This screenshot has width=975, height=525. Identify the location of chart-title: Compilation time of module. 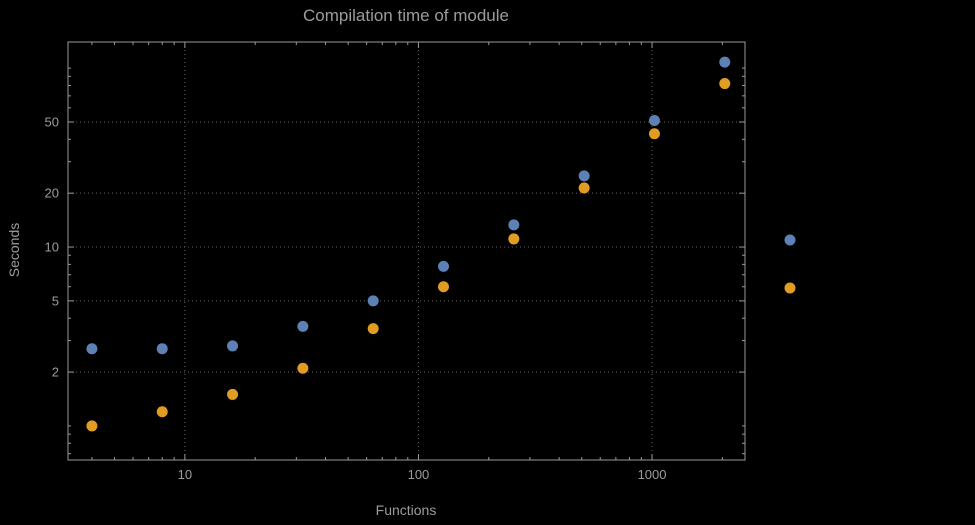
(406, 15).